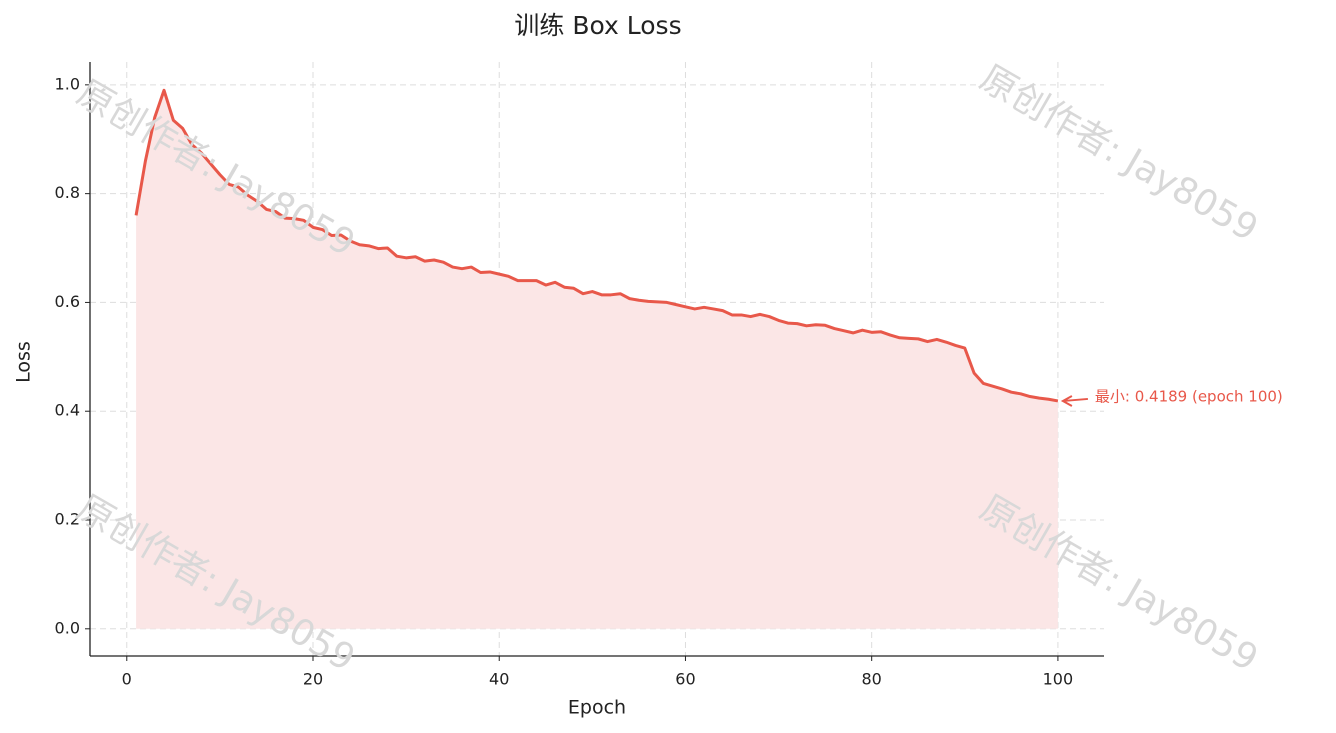 The width and height of the screenshot is (1336, 733). What do you see at coordinates (597, 25) in the screenshot?
I see `chart-title: 训练 Box Loss` at bounding box center [597, 25].